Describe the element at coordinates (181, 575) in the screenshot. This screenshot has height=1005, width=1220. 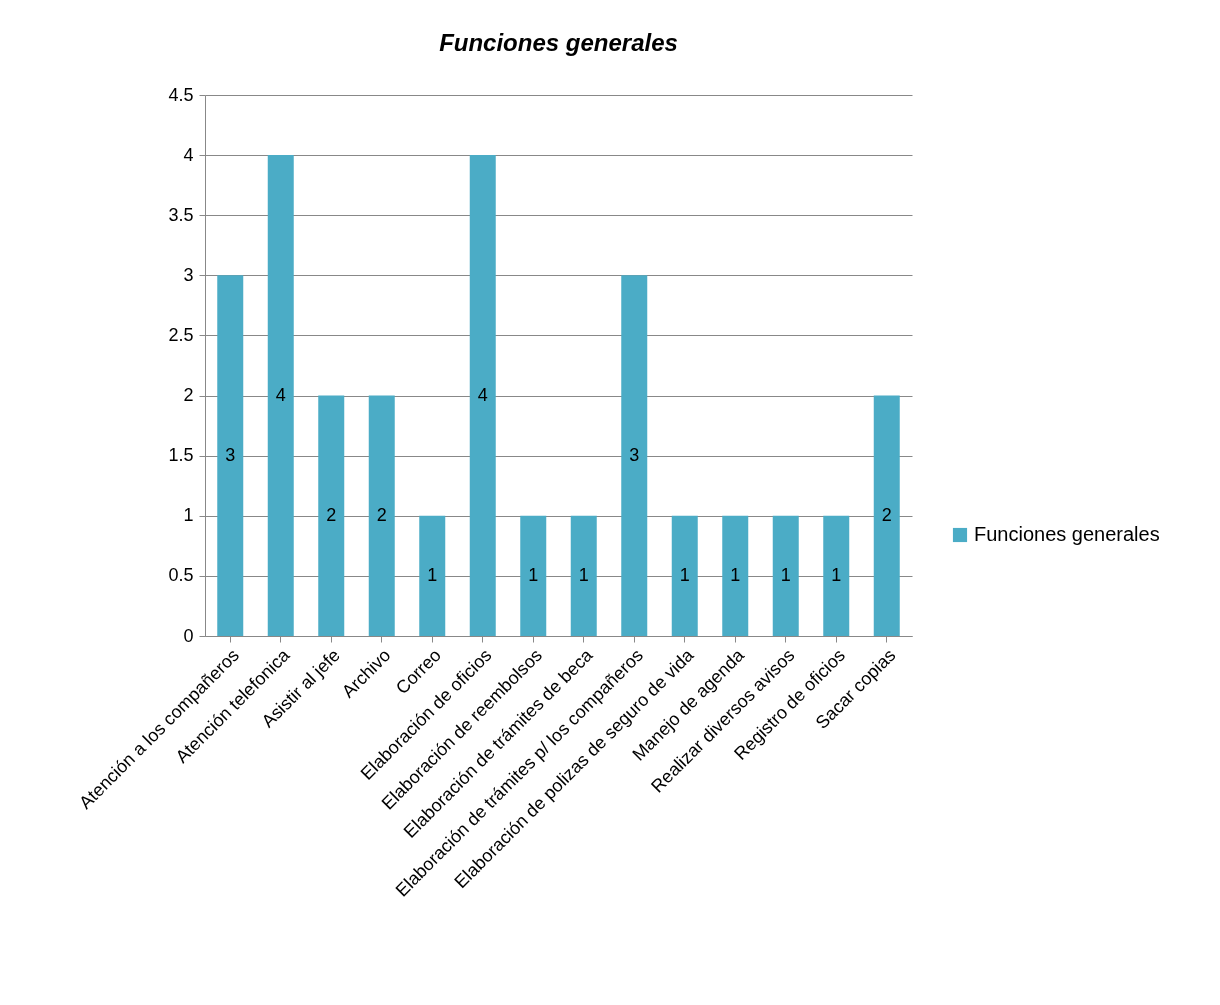
I see `y-tick-label: 0.5` at that location.